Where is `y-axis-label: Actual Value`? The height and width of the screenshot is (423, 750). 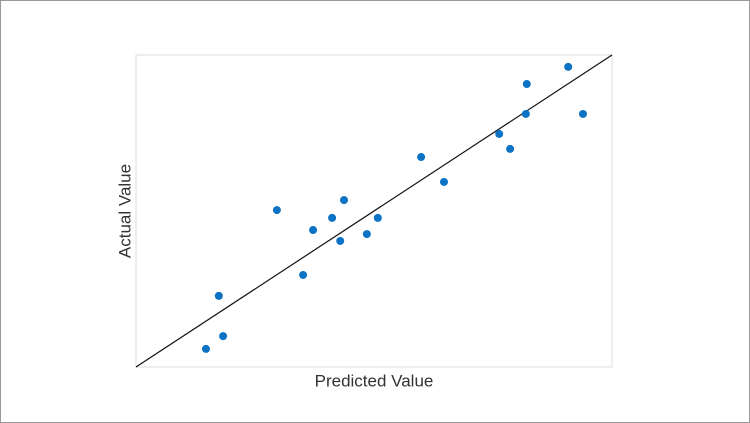 y-axis-label: Actual Value is located at coordinates (124, 211).